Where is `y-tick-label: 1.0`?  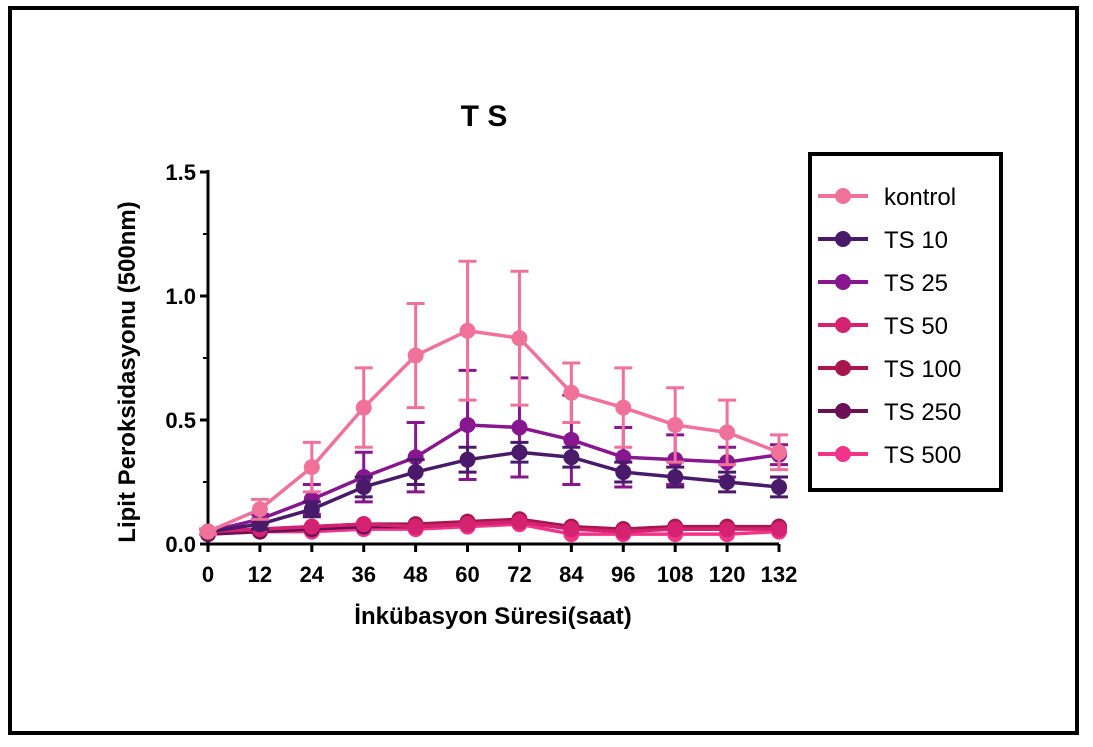
y-tick-label: 1.0 is located at coordinates (180, 296).